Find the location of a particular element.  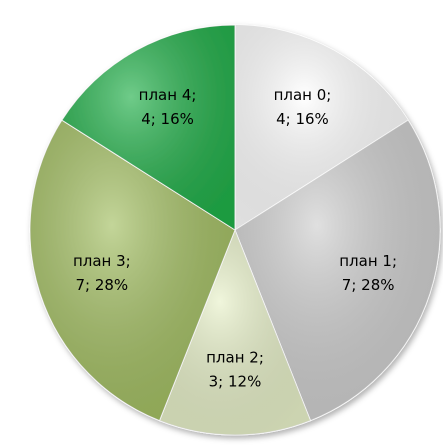

category-label: план 0; is located at coordinates (303, 95).